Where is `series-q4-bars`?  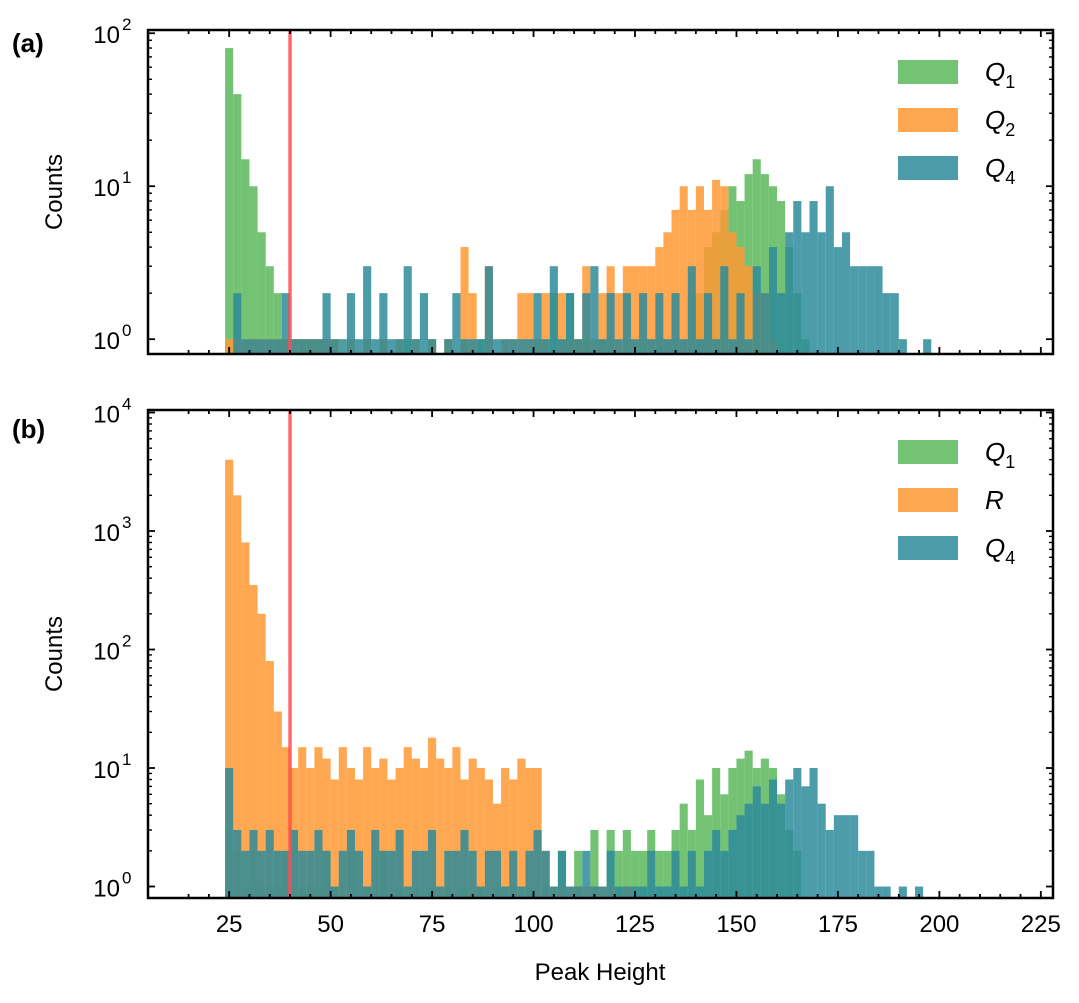 series-q4-bars is located at coordinates (574, 833).